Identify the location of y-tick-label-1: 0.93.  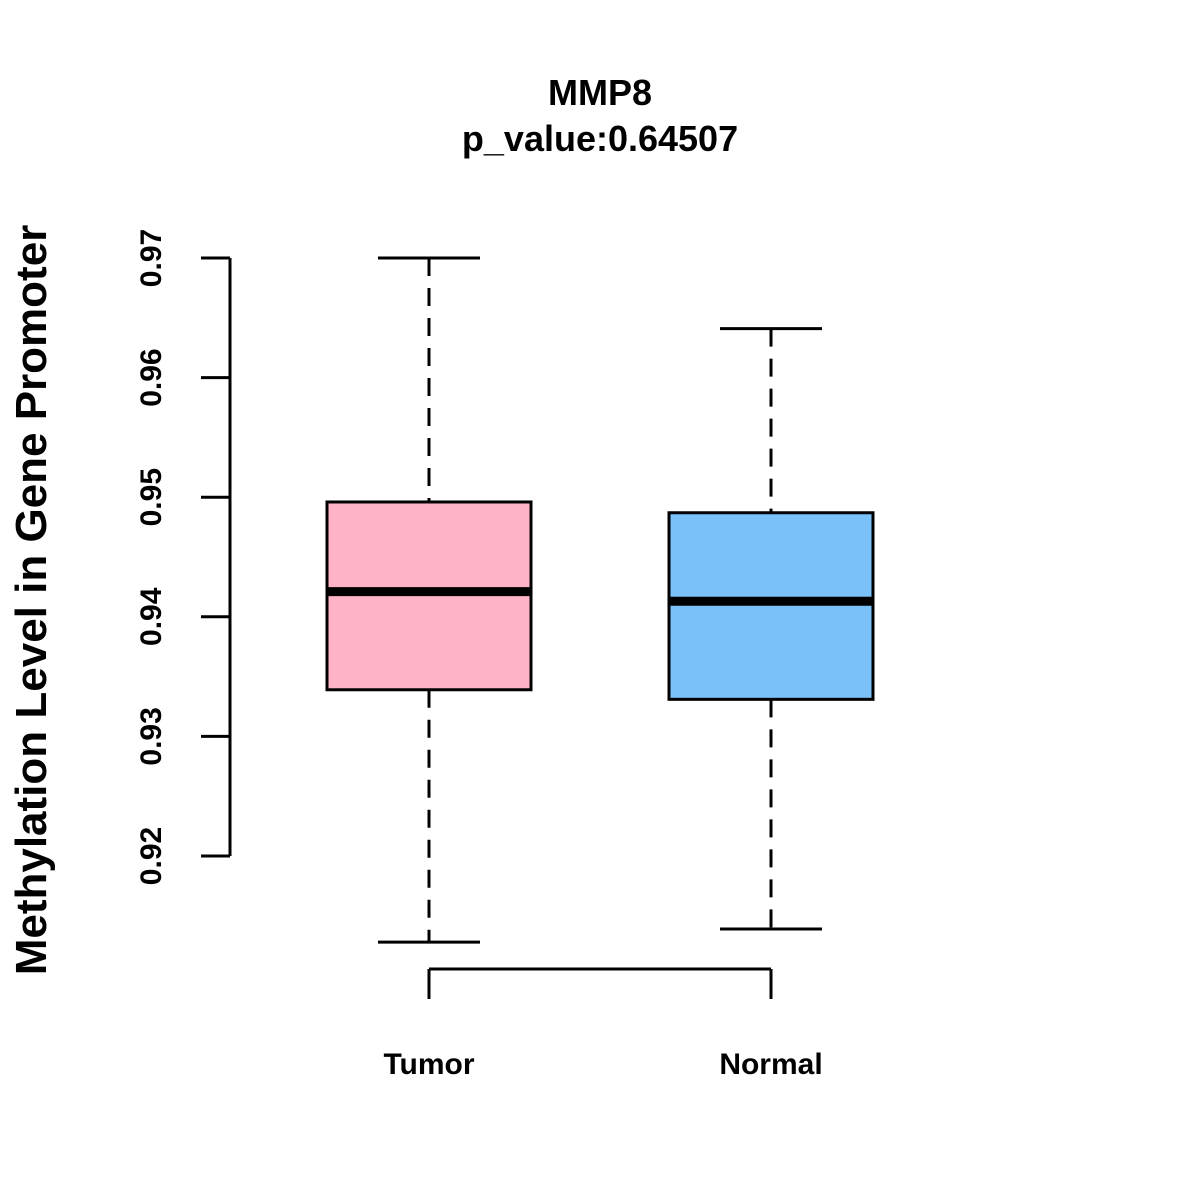
(151, 736).